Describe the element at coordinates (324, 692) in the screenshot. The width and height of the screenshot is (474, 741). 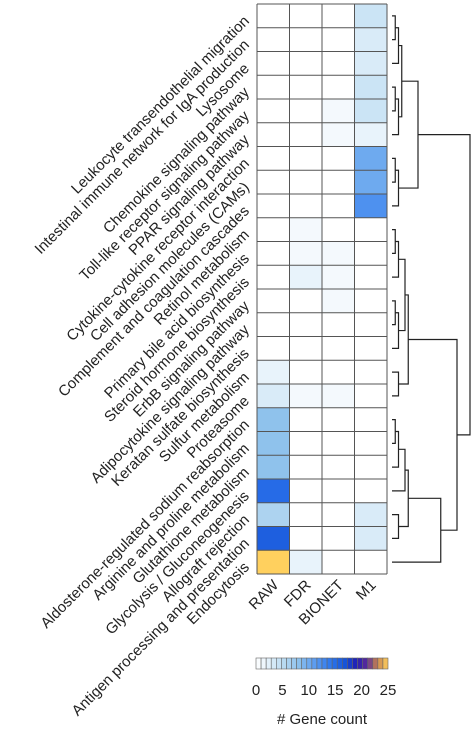
I see `colorbar: 0 5 10 15 20 25 # Gene count` at that location.